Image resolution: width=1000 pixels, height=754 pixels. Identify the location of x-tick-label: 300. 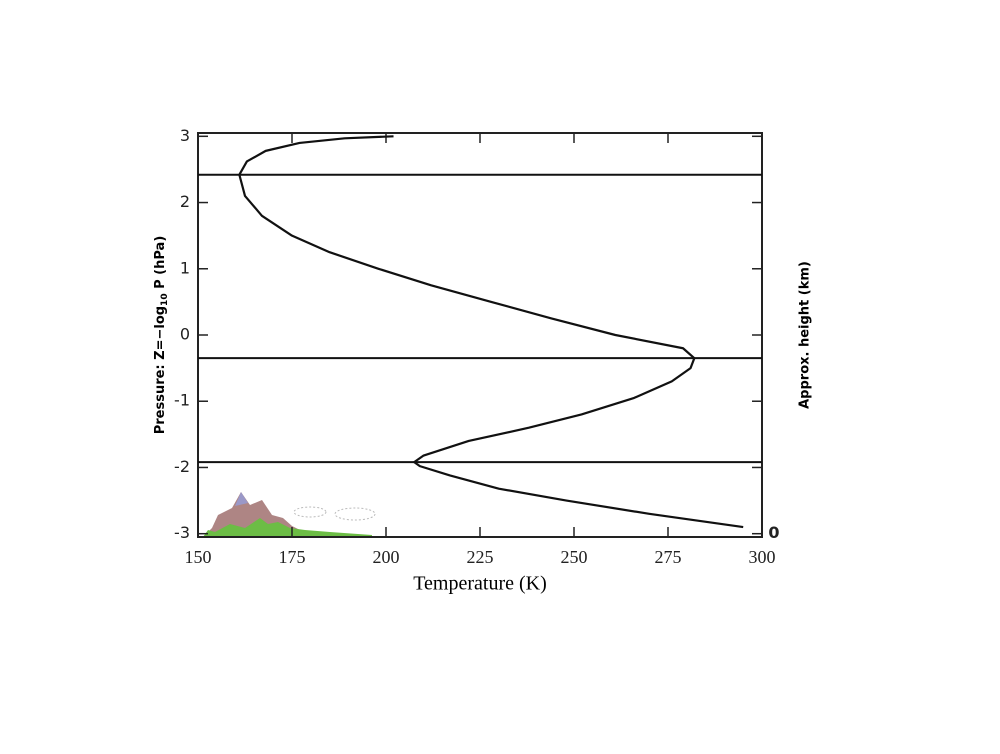
(762, 557).